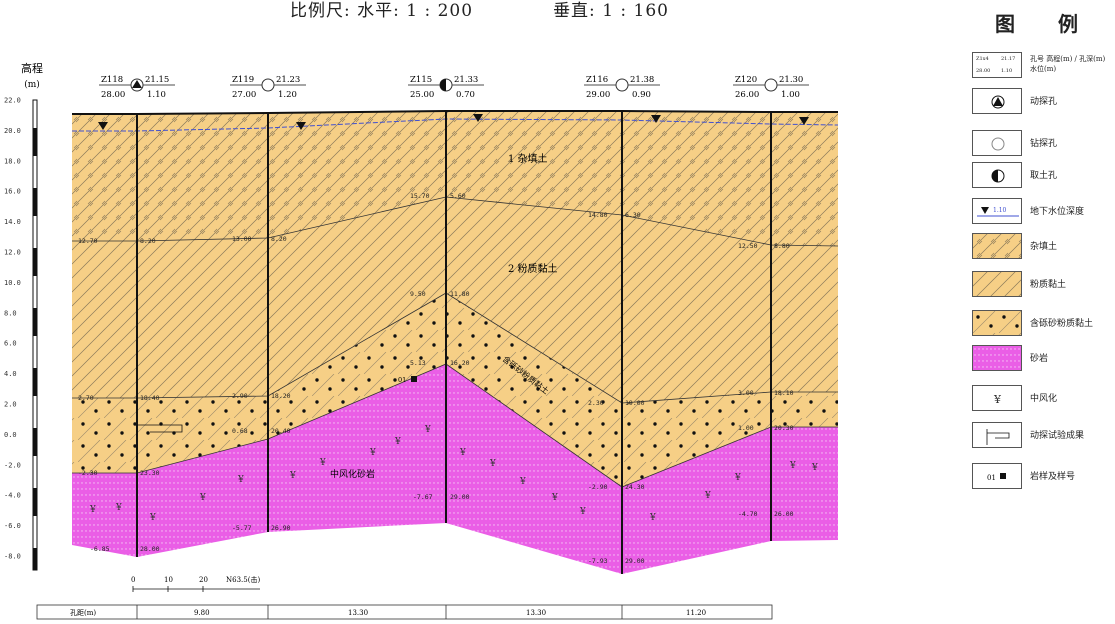 The height and width of the screenshot is (624, 1115). What do you see at coordinates (358, 613) in the screenshot?
I see `spacing-value-2: 13.30` at bounding box center [358, 613].